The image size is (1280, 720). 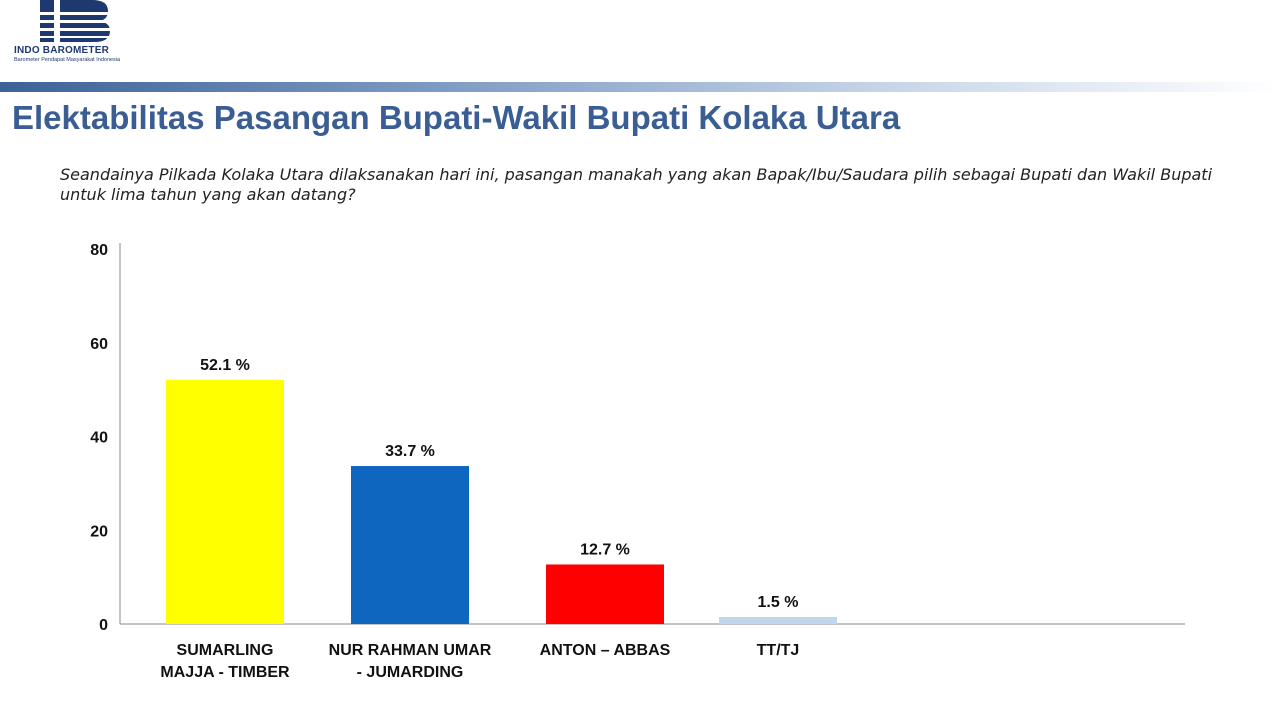 I want to click on data-label-4: 1.5 %, so click(x=778, y=602).